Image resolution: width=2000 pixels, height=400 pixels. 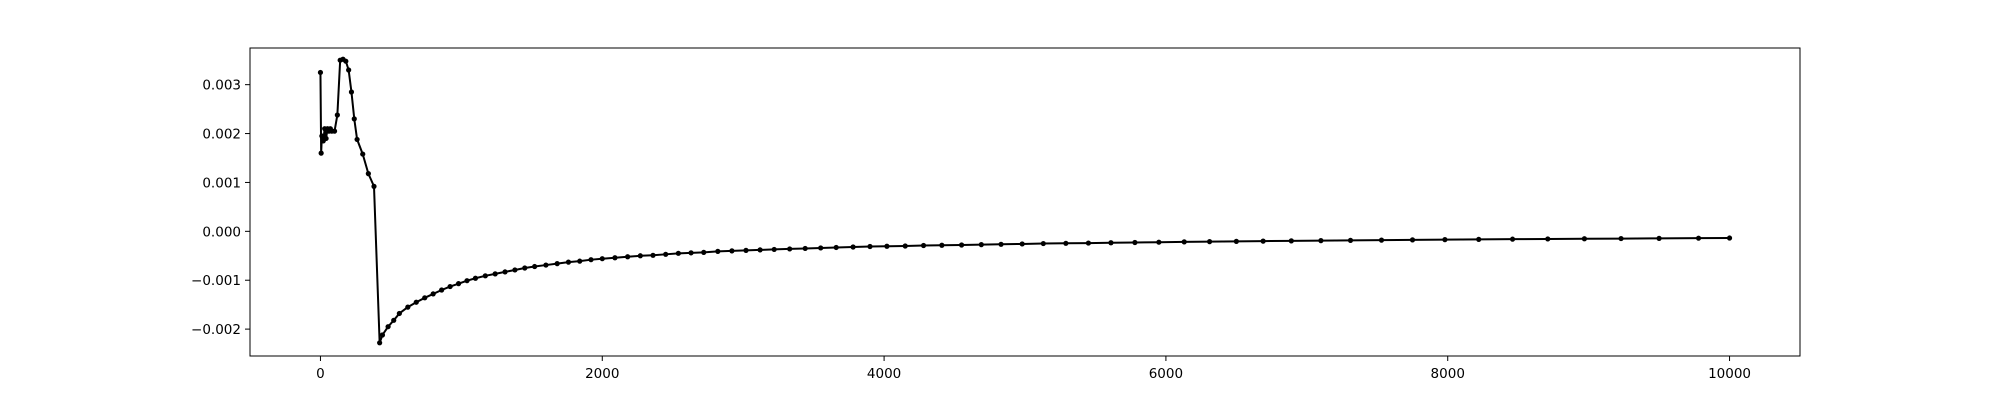 I want to click on x-tick-label: 6000, so click(x=1166, y=374).